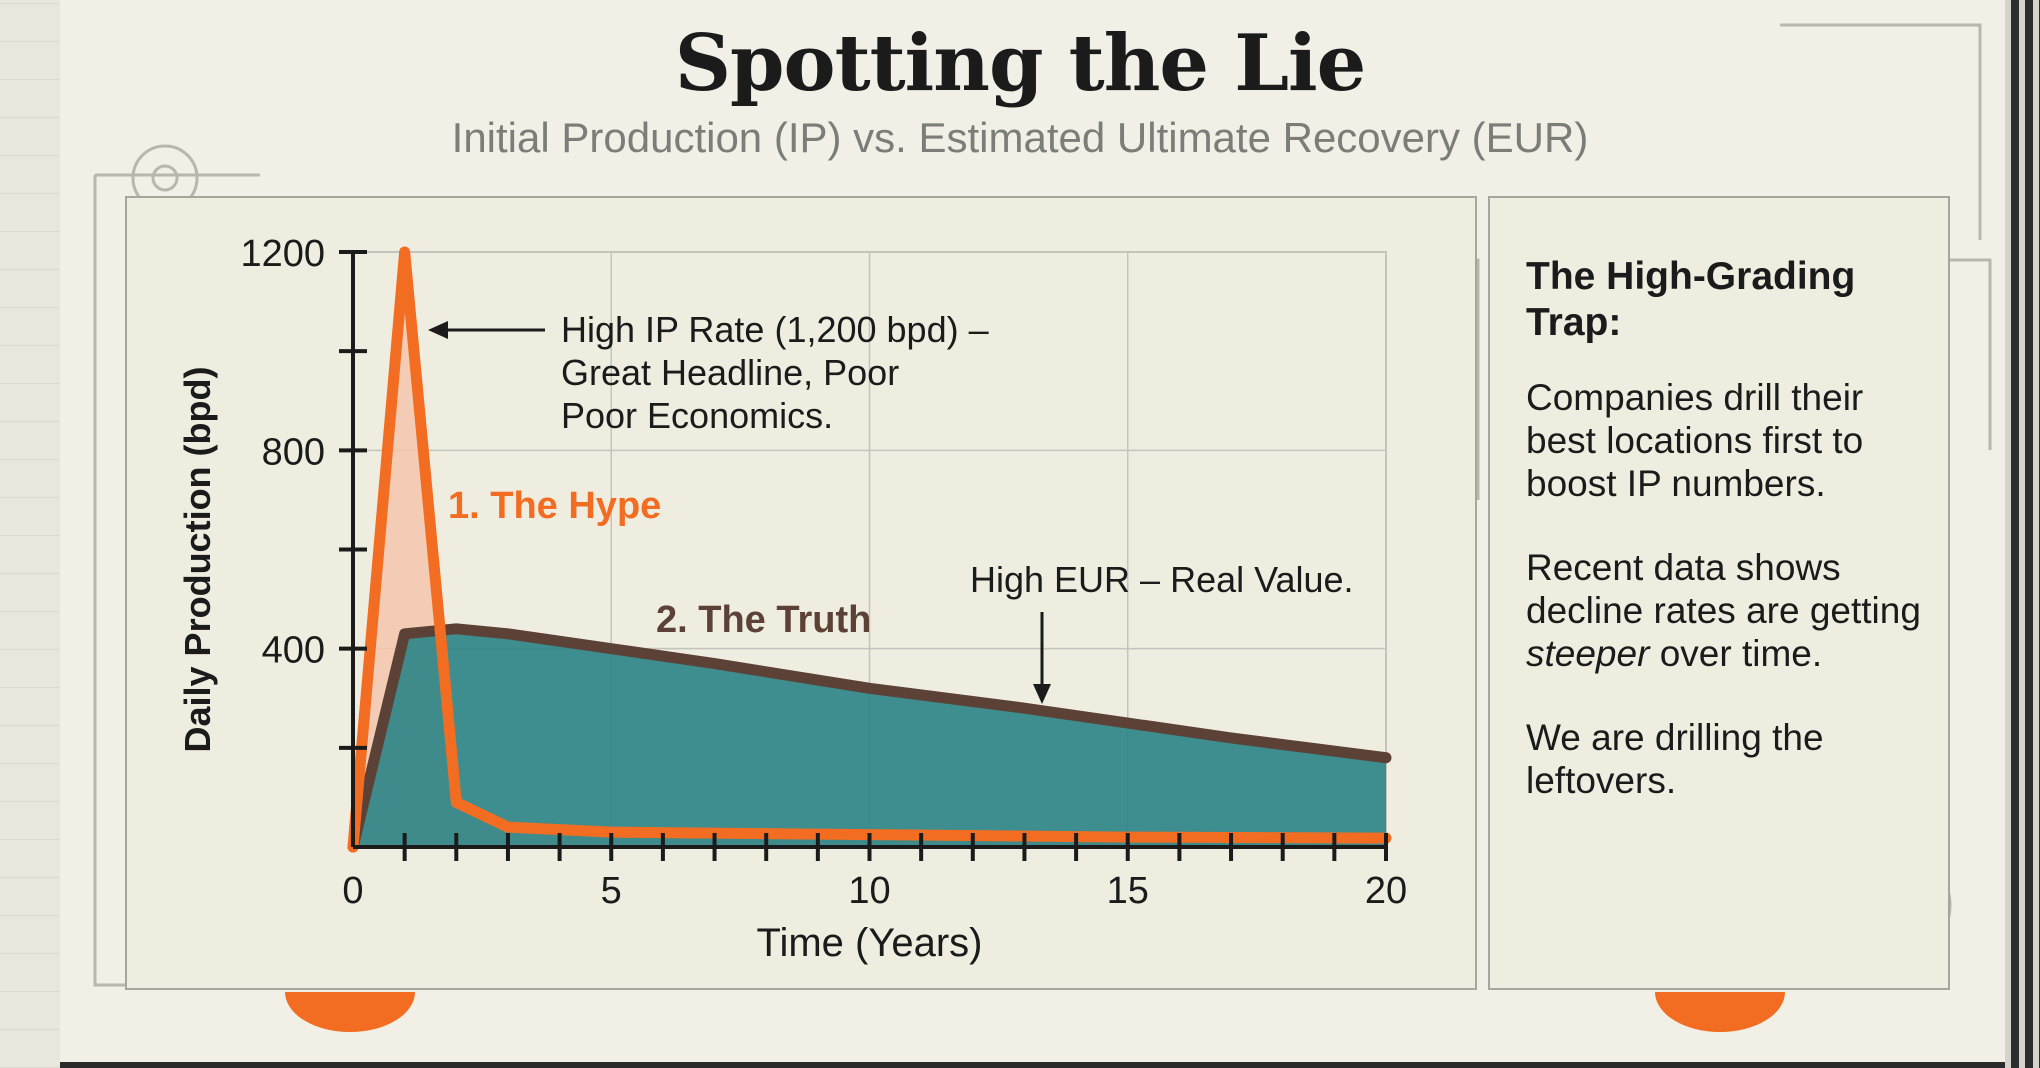 Image resolution: width=2040 pixels, height=1068 pixels. What do you see at coordinates (763, 620) in the screenshot?
I see `truth-series-label: 2. The Truth` at bounding box center [763, 620].